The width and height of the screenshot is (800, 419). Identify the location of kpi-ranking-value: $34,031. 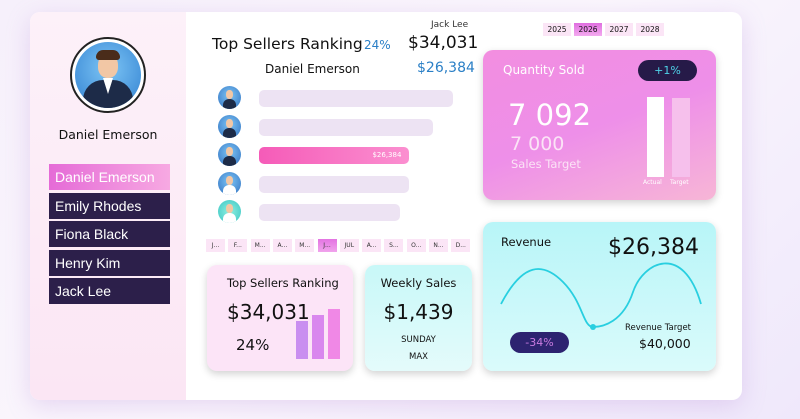
(268, 312).